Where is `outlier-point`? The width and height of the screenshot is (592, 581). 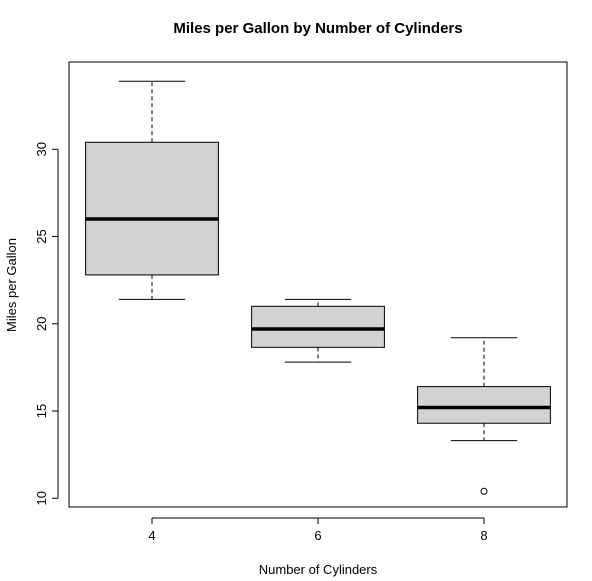 outlier-point is located at coordinates (484, 491).